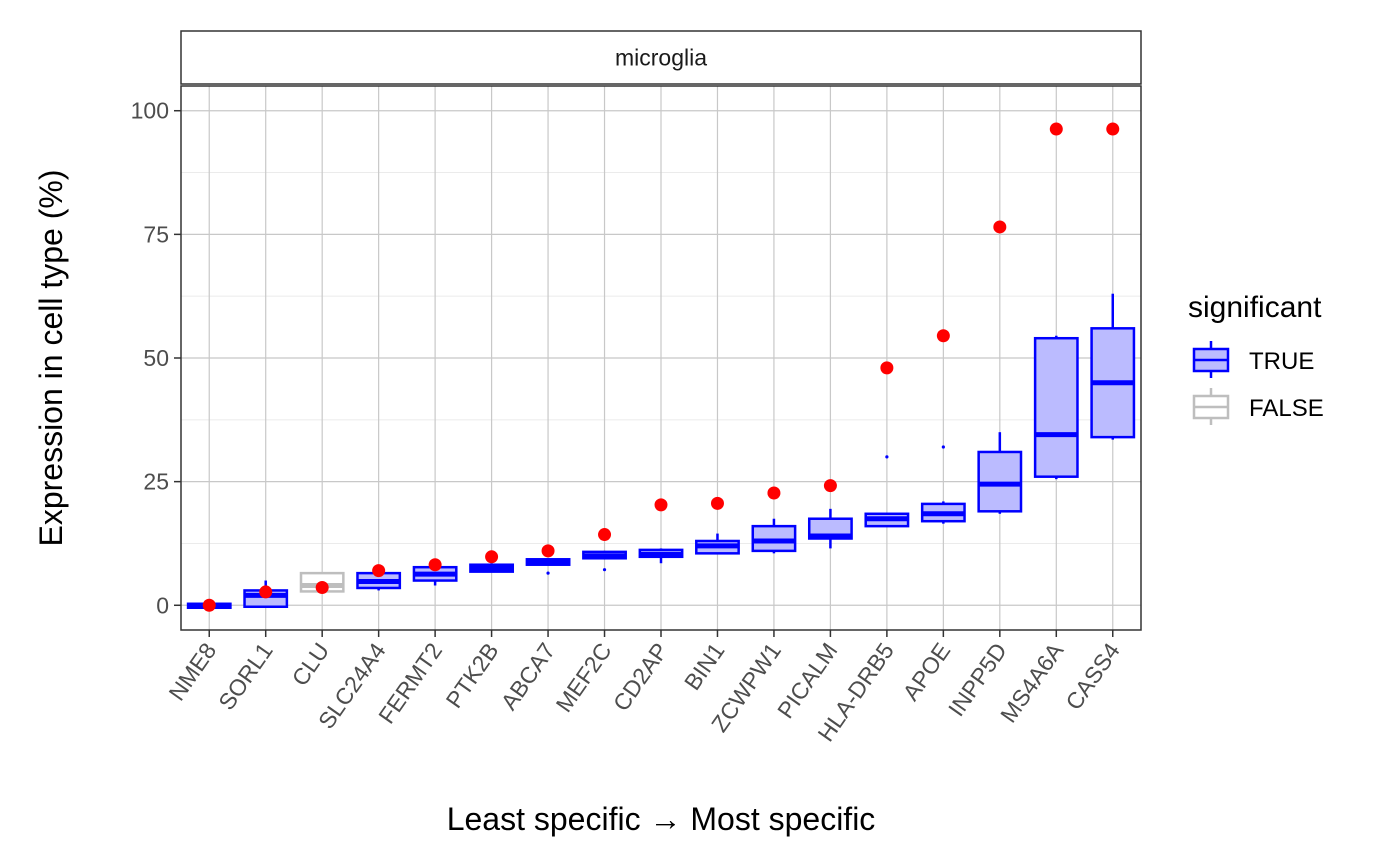 The image size is (1400, 866). What do you see at coordinates (1113, 129) in the screenshot?
I see `point-cass4` at bounding box center [1113, 129].